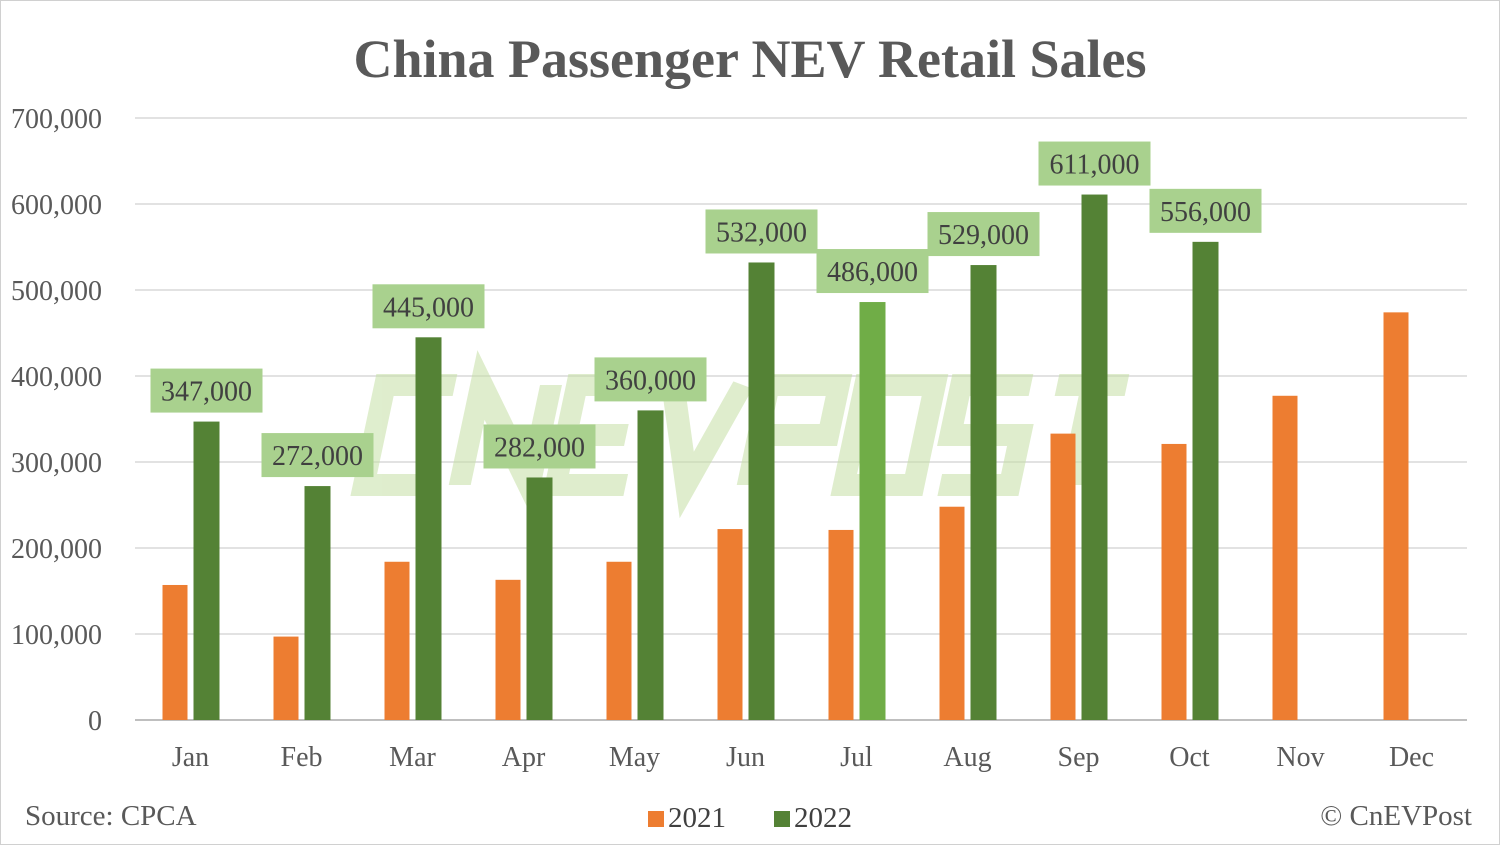 The height and width of the screenshot is (845, 1500). I want to click on data-label: 272,000, so click(317, 456).